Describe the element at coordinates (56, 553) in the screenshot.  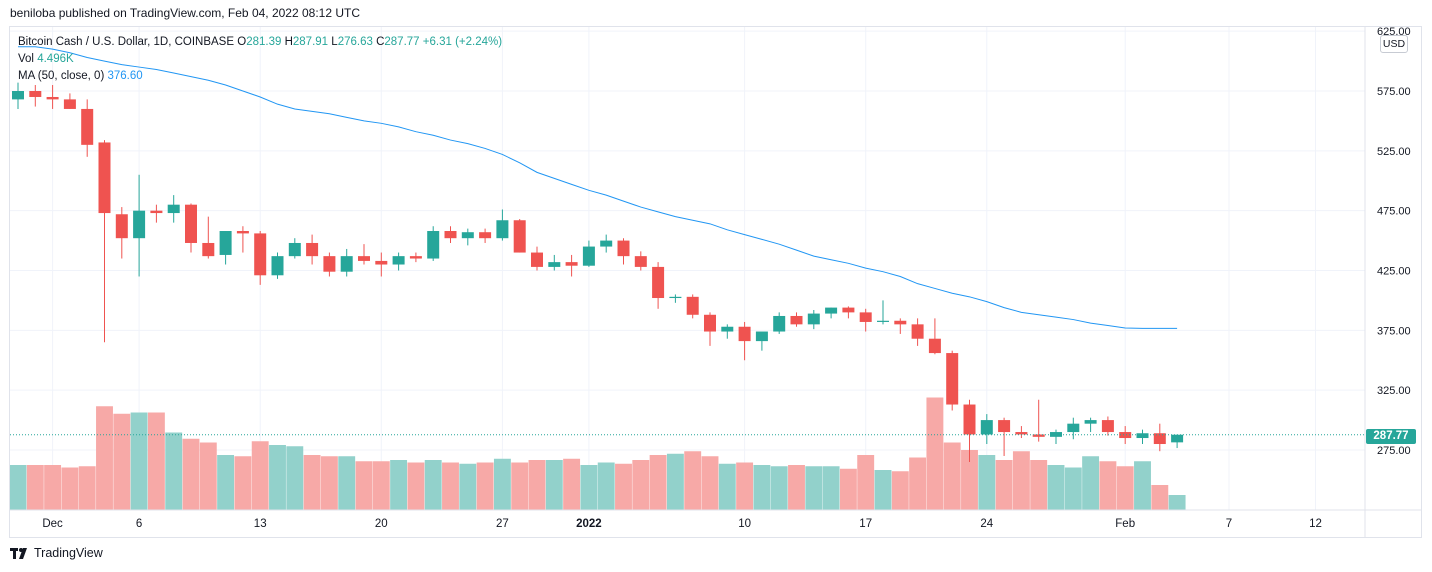
I see `tradingview-logo: TradingView` at that location.